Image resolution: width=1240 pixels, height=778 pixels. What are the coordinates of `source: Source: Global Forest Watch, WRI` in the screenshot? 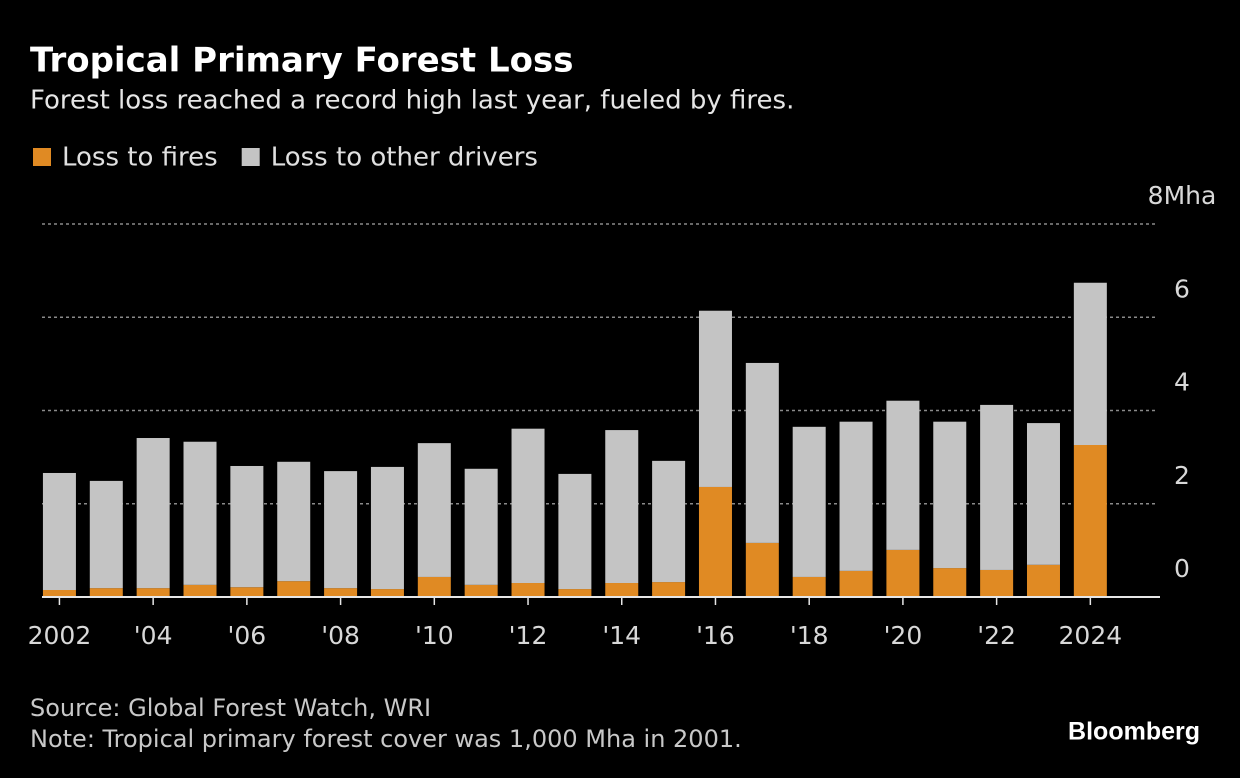 It's located at (230, 708).